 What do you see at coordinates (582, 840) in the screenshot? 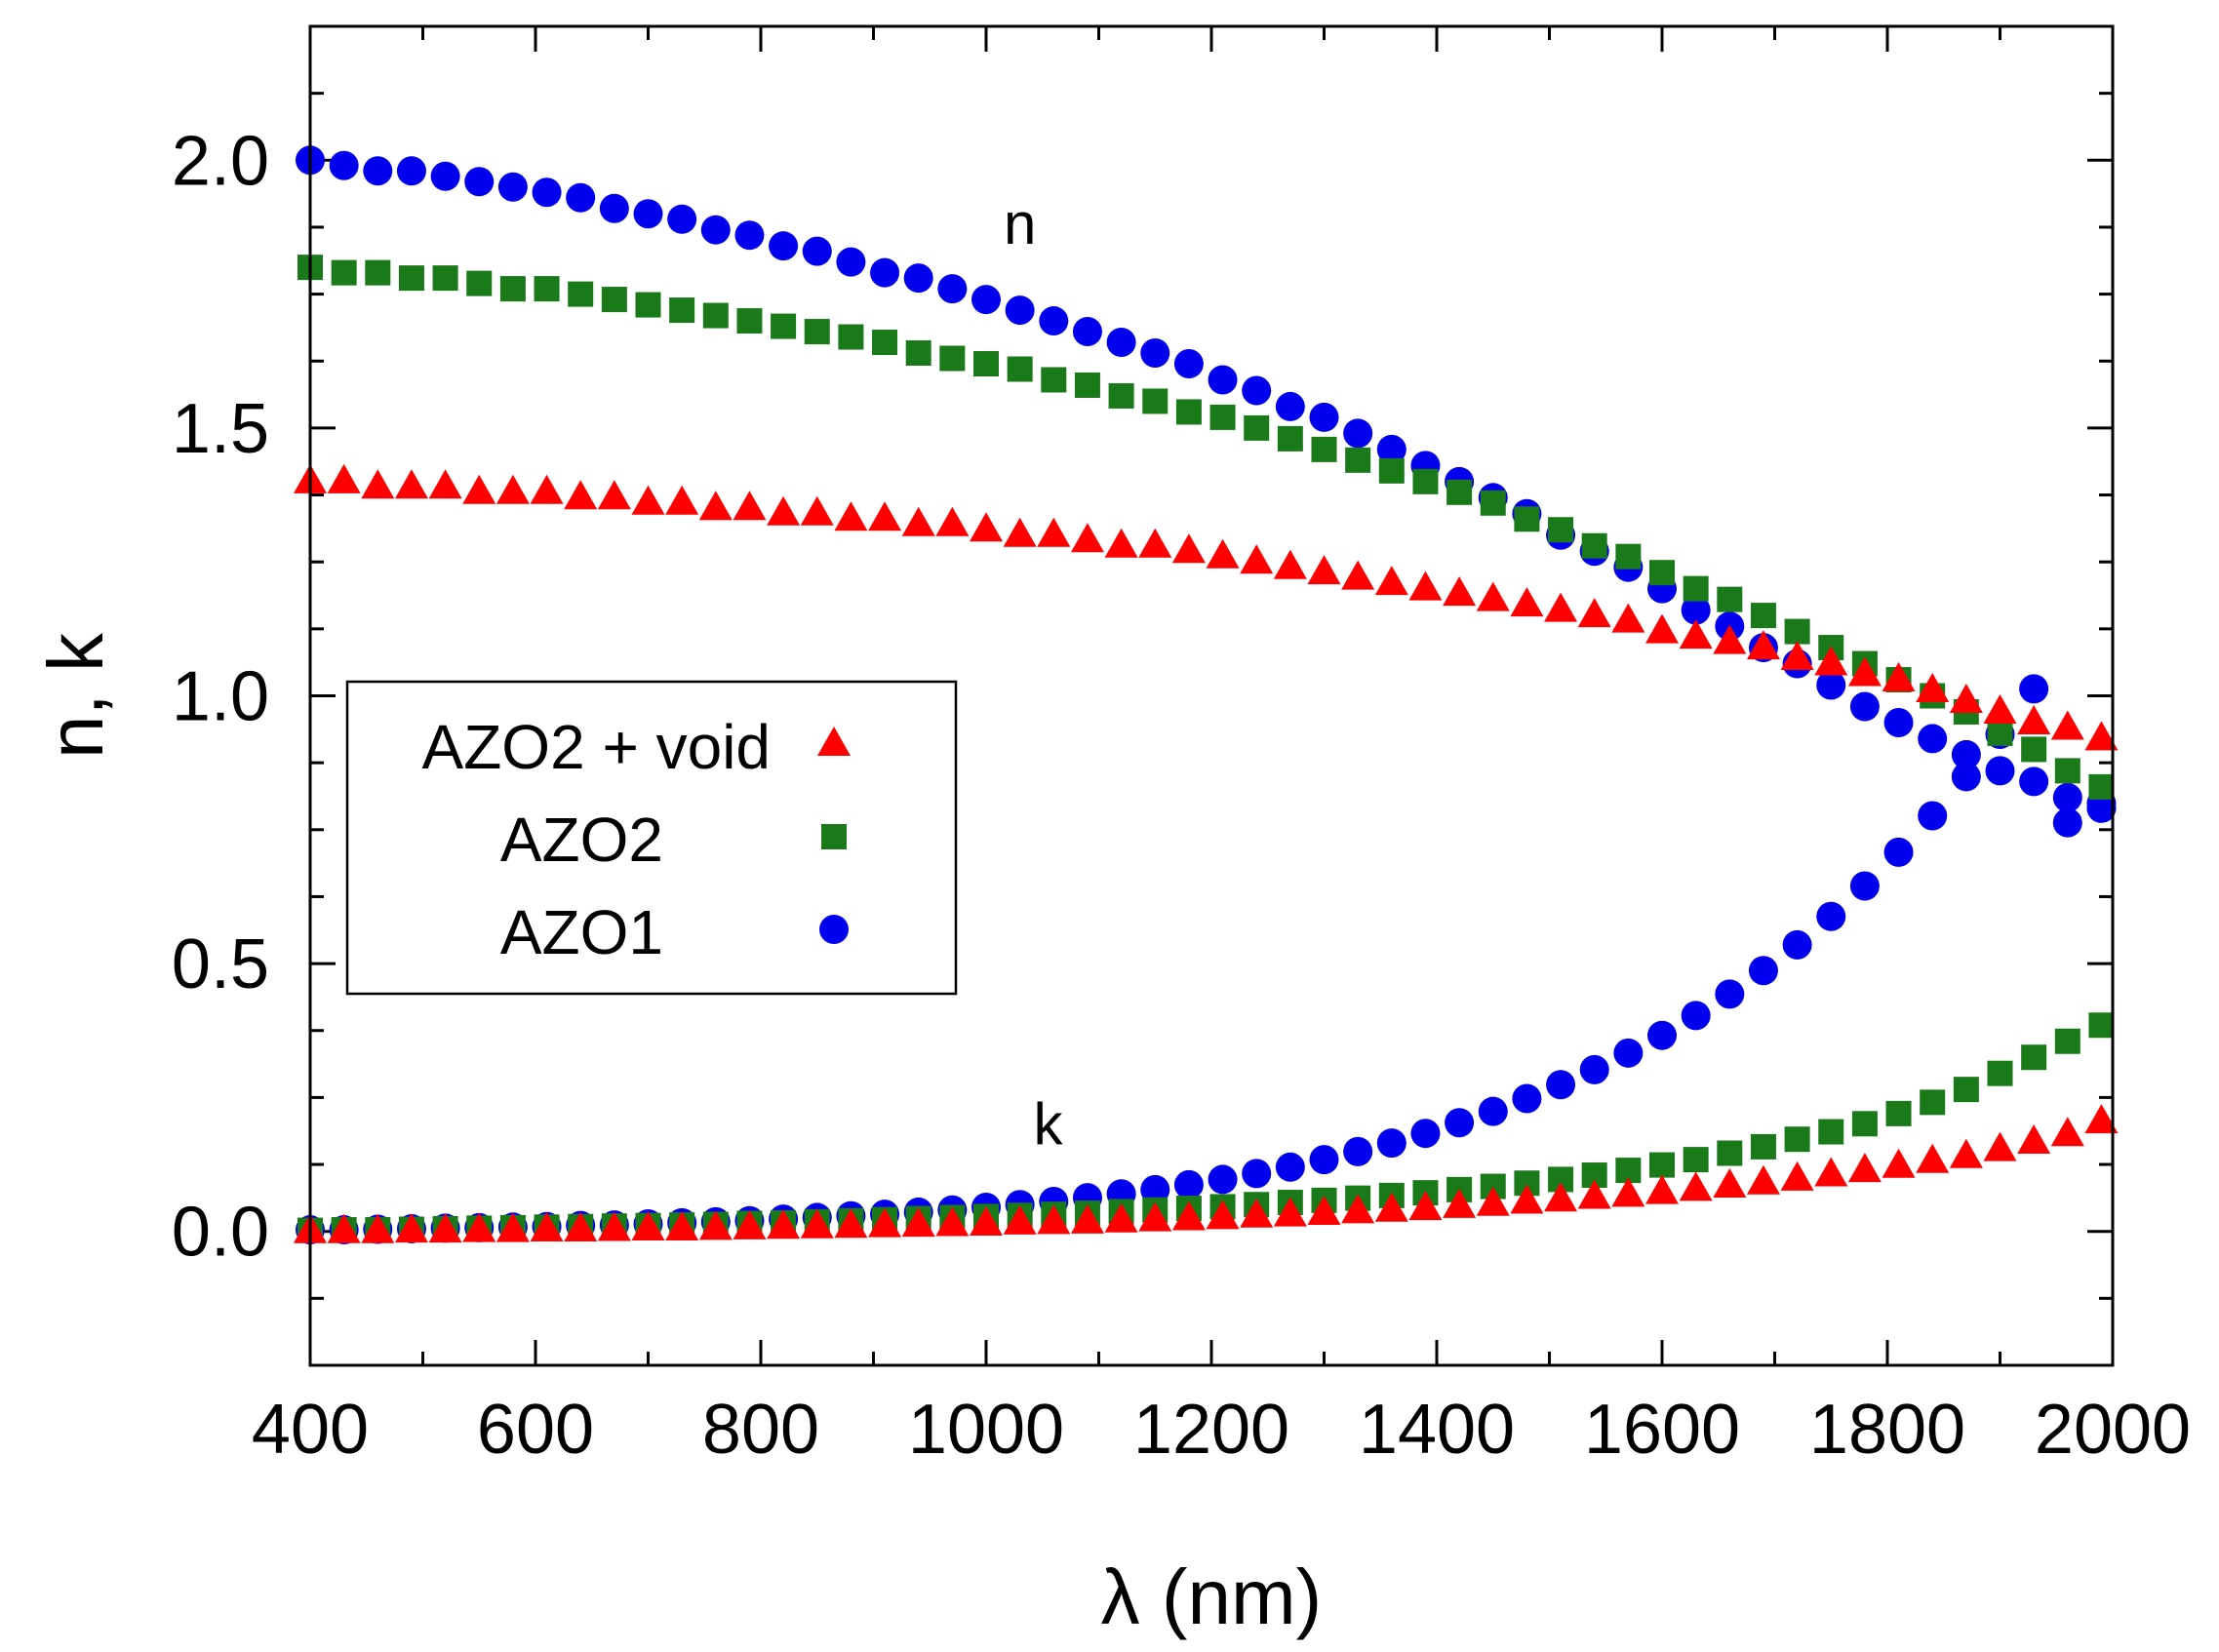
I see `legend-label-azo2: AZO2` at bounding box center [582, 840].